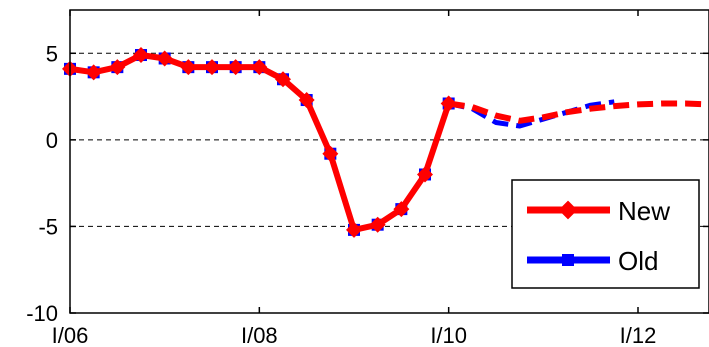 This screenshot has height=347, width=709. Describe the element at coordinates (48, 226) in the screenshot. I see `y-tick-label-2: -5` at that location.